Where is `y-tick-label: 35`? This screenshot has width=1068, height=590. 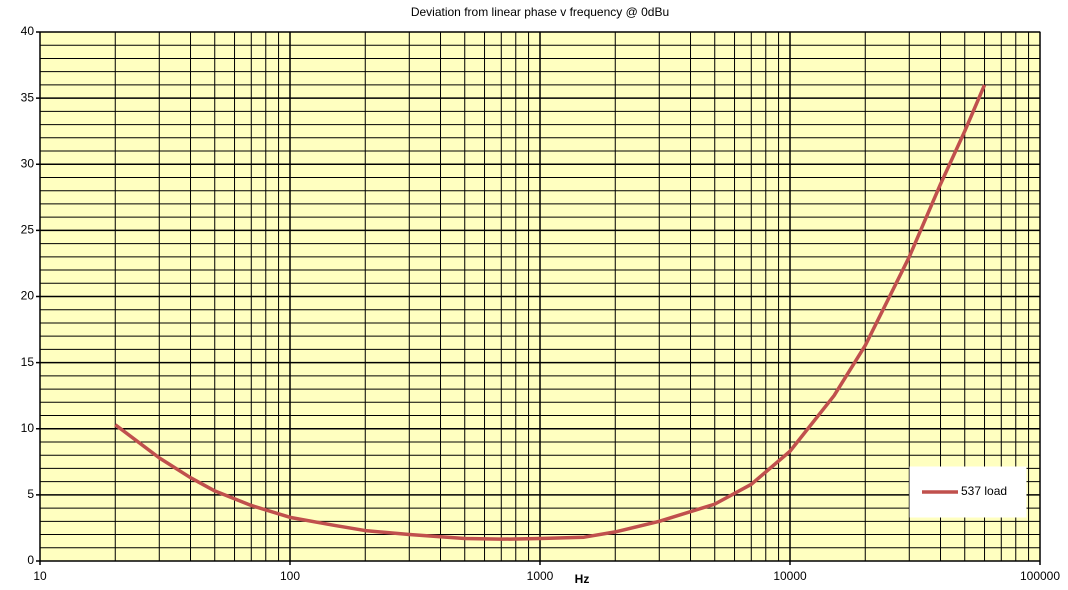 y-tick-label: 35 is located at coordinates (28, 97).